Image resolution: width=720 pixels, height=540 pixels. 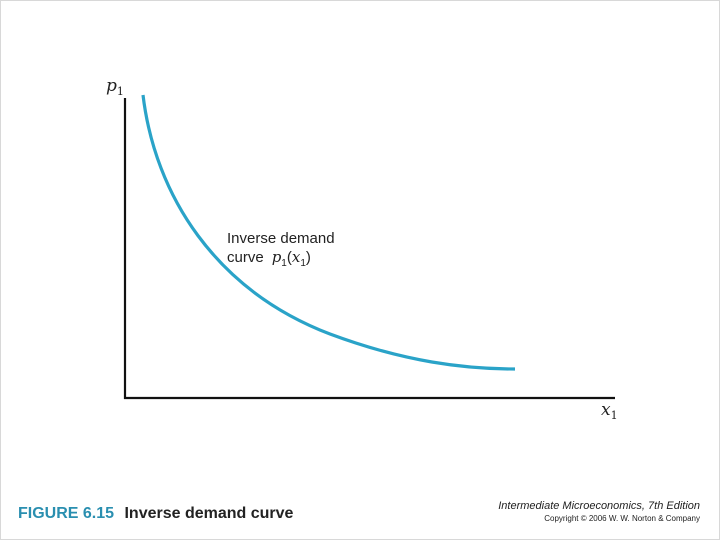 I want to click on curve-label-line1: Inverse demand, so click(x=281, y=238).